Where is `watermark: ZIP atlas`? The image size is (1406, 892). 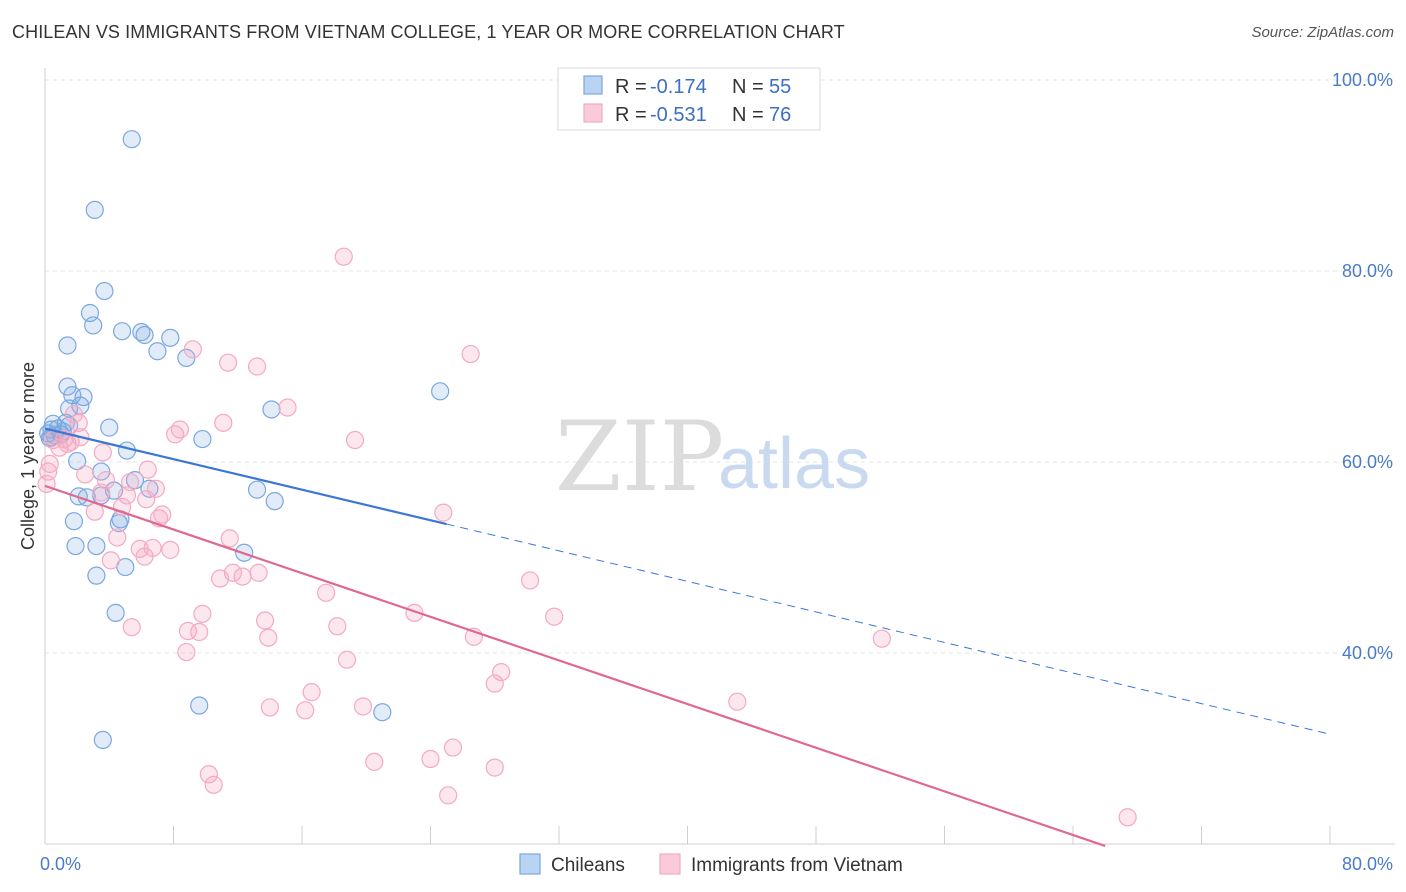
watermark: ZIP atlas is located at coordinates (712, 457).